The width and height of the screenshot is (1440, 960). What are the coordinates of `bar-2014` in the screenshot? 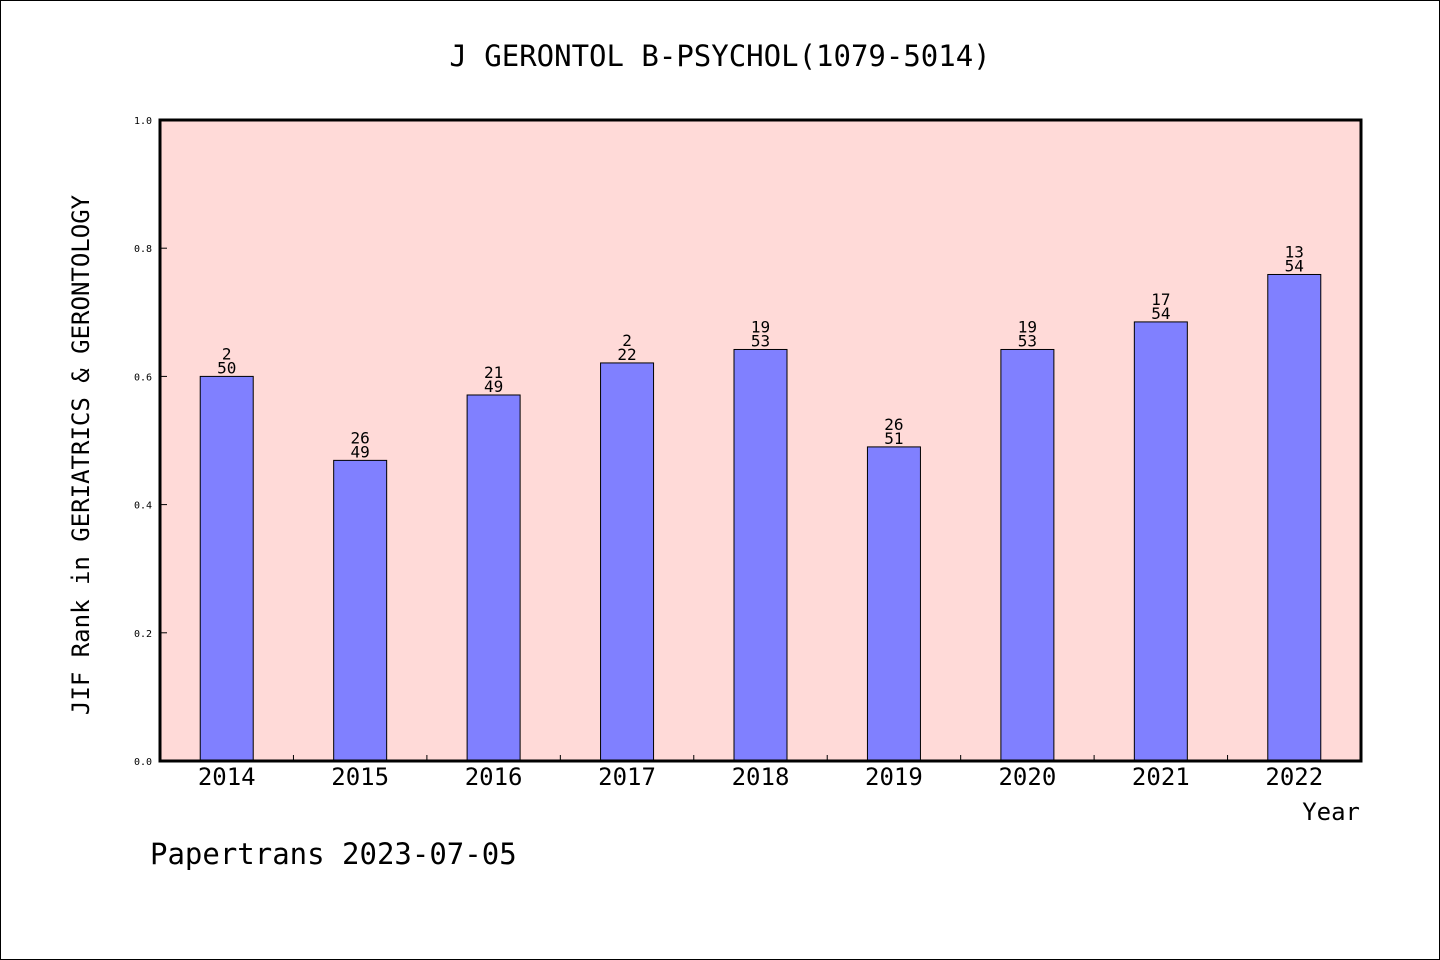 It's located at (226, 568).